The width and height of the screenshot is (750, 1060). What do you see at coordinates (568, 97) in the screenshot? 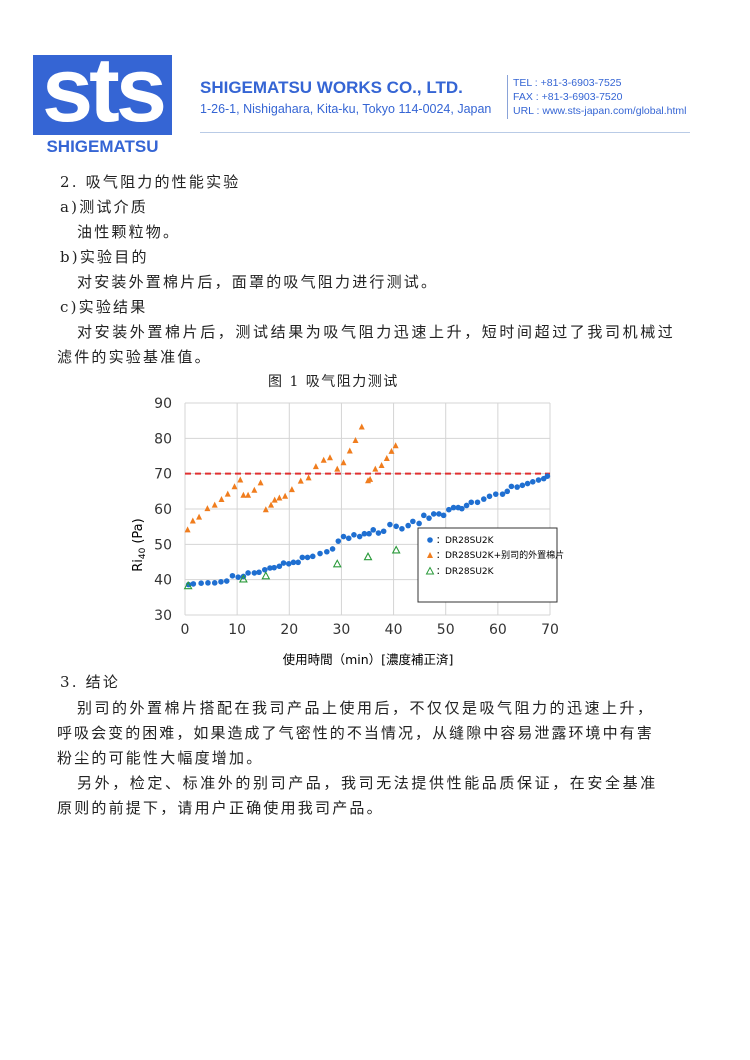
I see `fax: FAX : +81-3-6903-7520` at bounding box center [568, 97].